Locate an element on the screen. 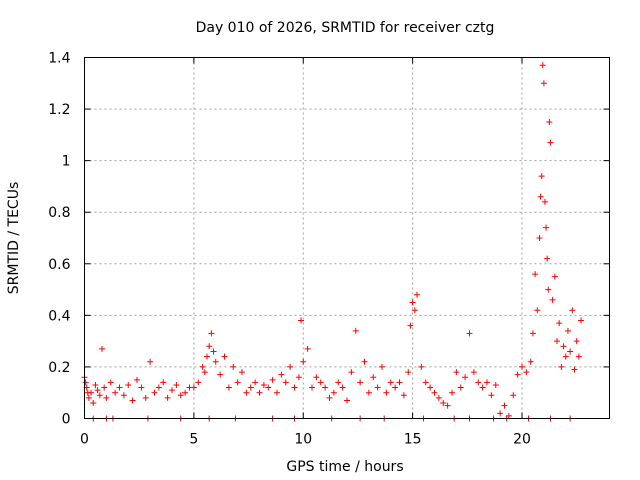  y-tick-label: 1.4 is located at coordinates (59, 59).